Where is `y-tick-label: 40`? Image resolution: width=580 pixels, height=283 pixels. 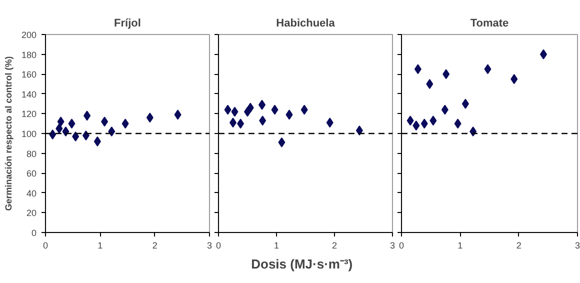 y-tick-label: 40 is located at coordinates (31, 193).